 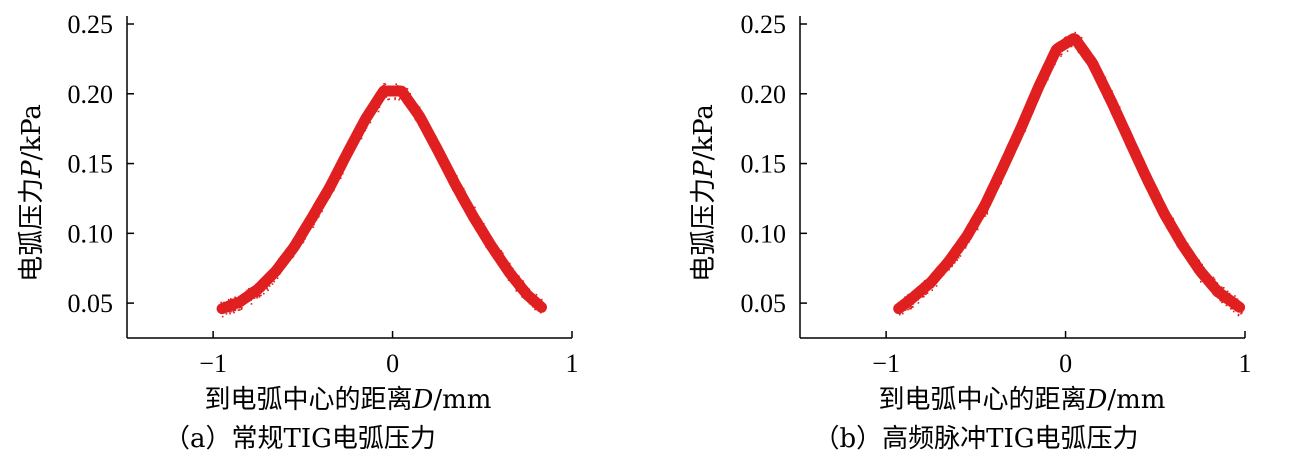 What do you see at coordinates (91, 24) in the screenshot?
I see `y-tick-label: 0.25` at bounding box center [91, 24].